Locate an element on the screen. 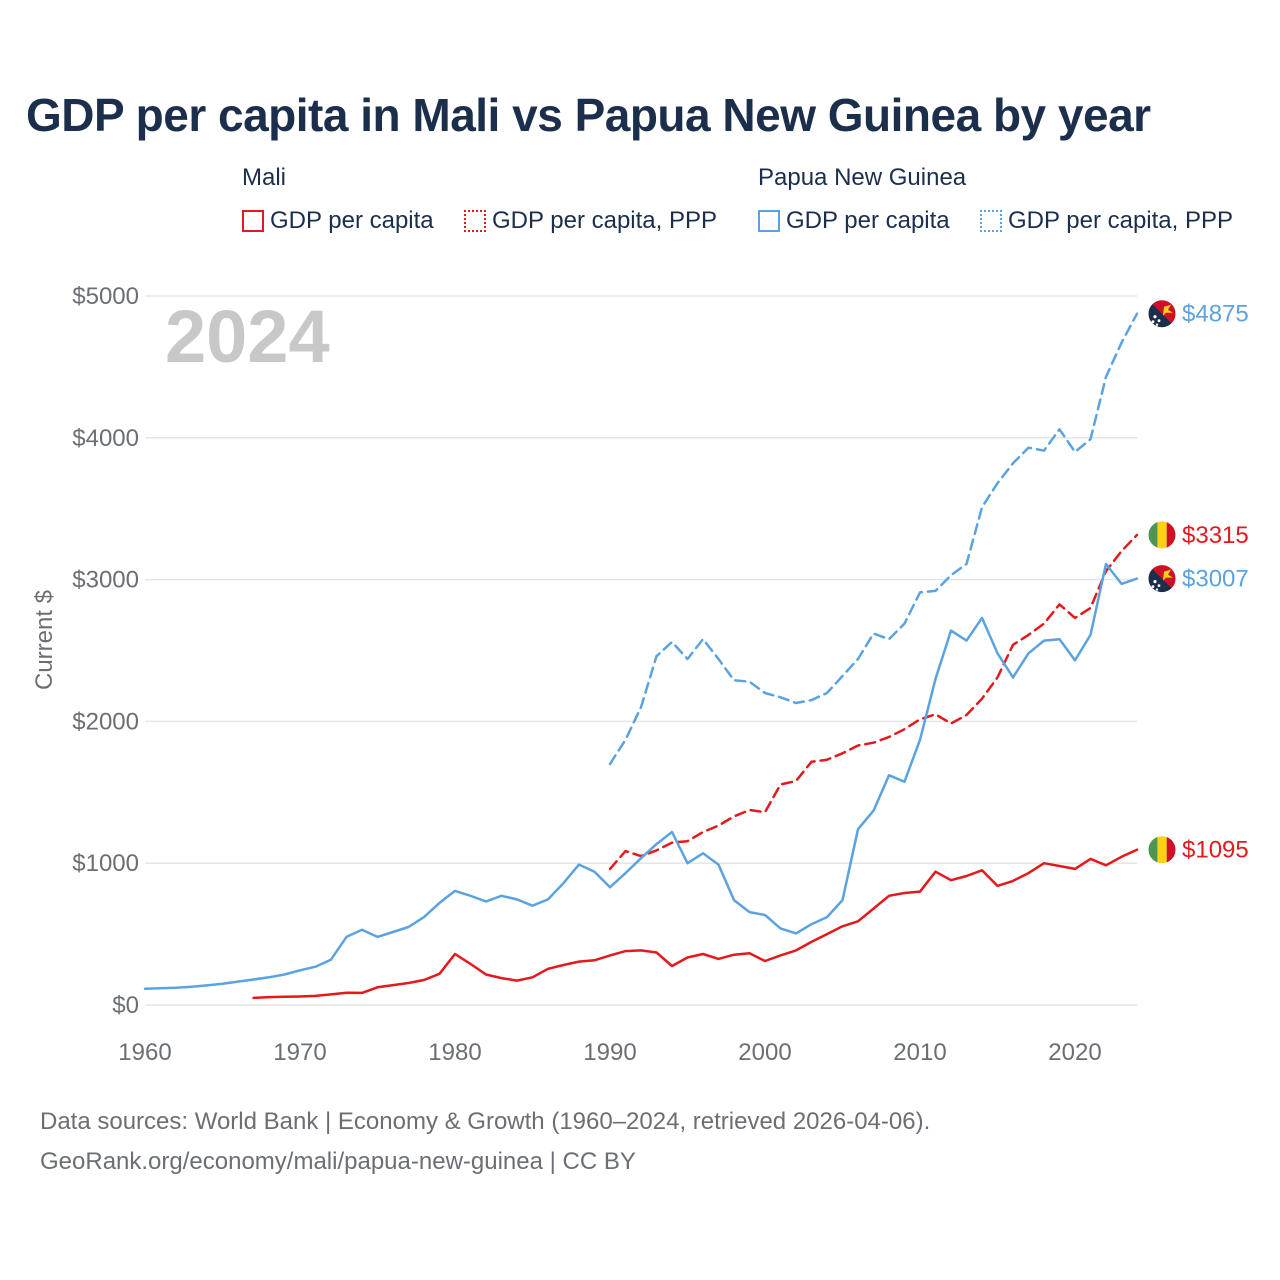  legend-swatch-dotted-blue is located at coordinates (991, 221).